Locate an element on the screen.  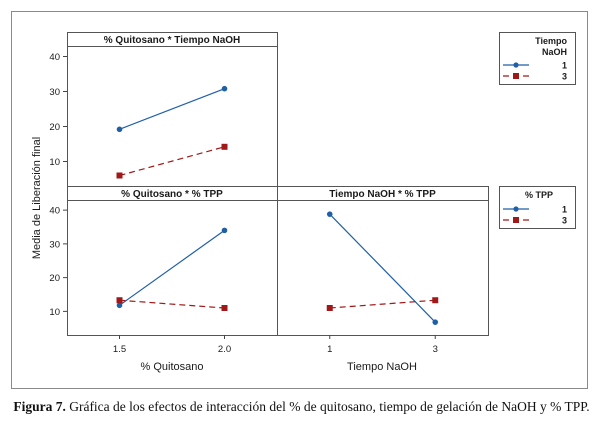
x-axis-label: Tiempo NaOH is located at coordinates (382, 367).